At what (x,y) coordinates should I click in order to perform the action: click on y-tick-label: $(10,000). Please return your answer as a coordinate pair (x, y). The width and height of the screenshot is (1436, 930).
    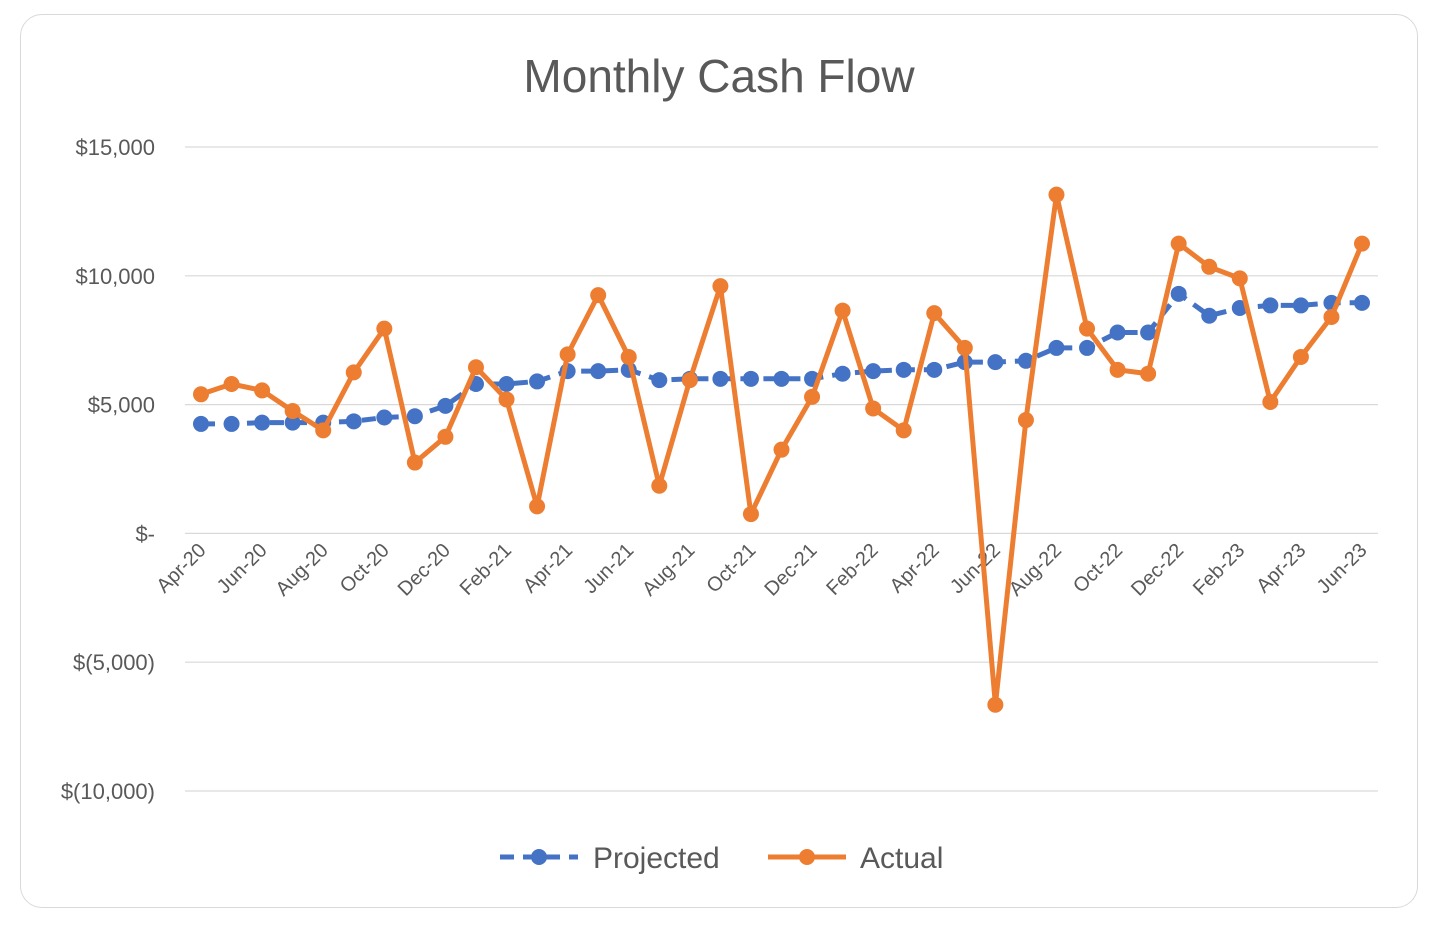
    Looking at the image, I should click on (108, 791).